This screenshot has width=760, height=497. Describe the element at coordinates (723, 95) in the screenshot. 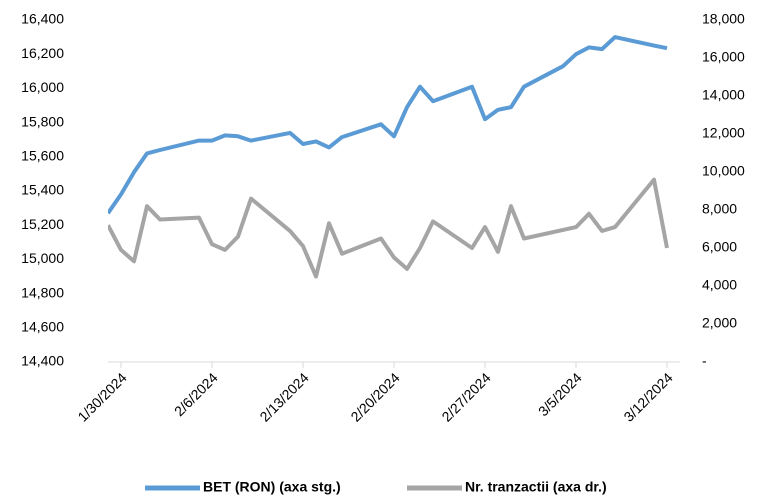

I see `y2-tick-label: 14,000` at that location.